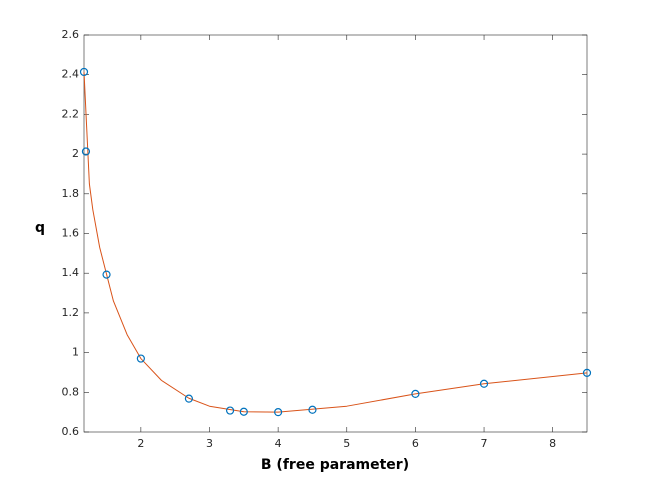 The width and height of the screenshot is (649, 486). Describe the element at coordinates (278, 443) in the screenshot. I see `x-tick-label: 4` at that location.